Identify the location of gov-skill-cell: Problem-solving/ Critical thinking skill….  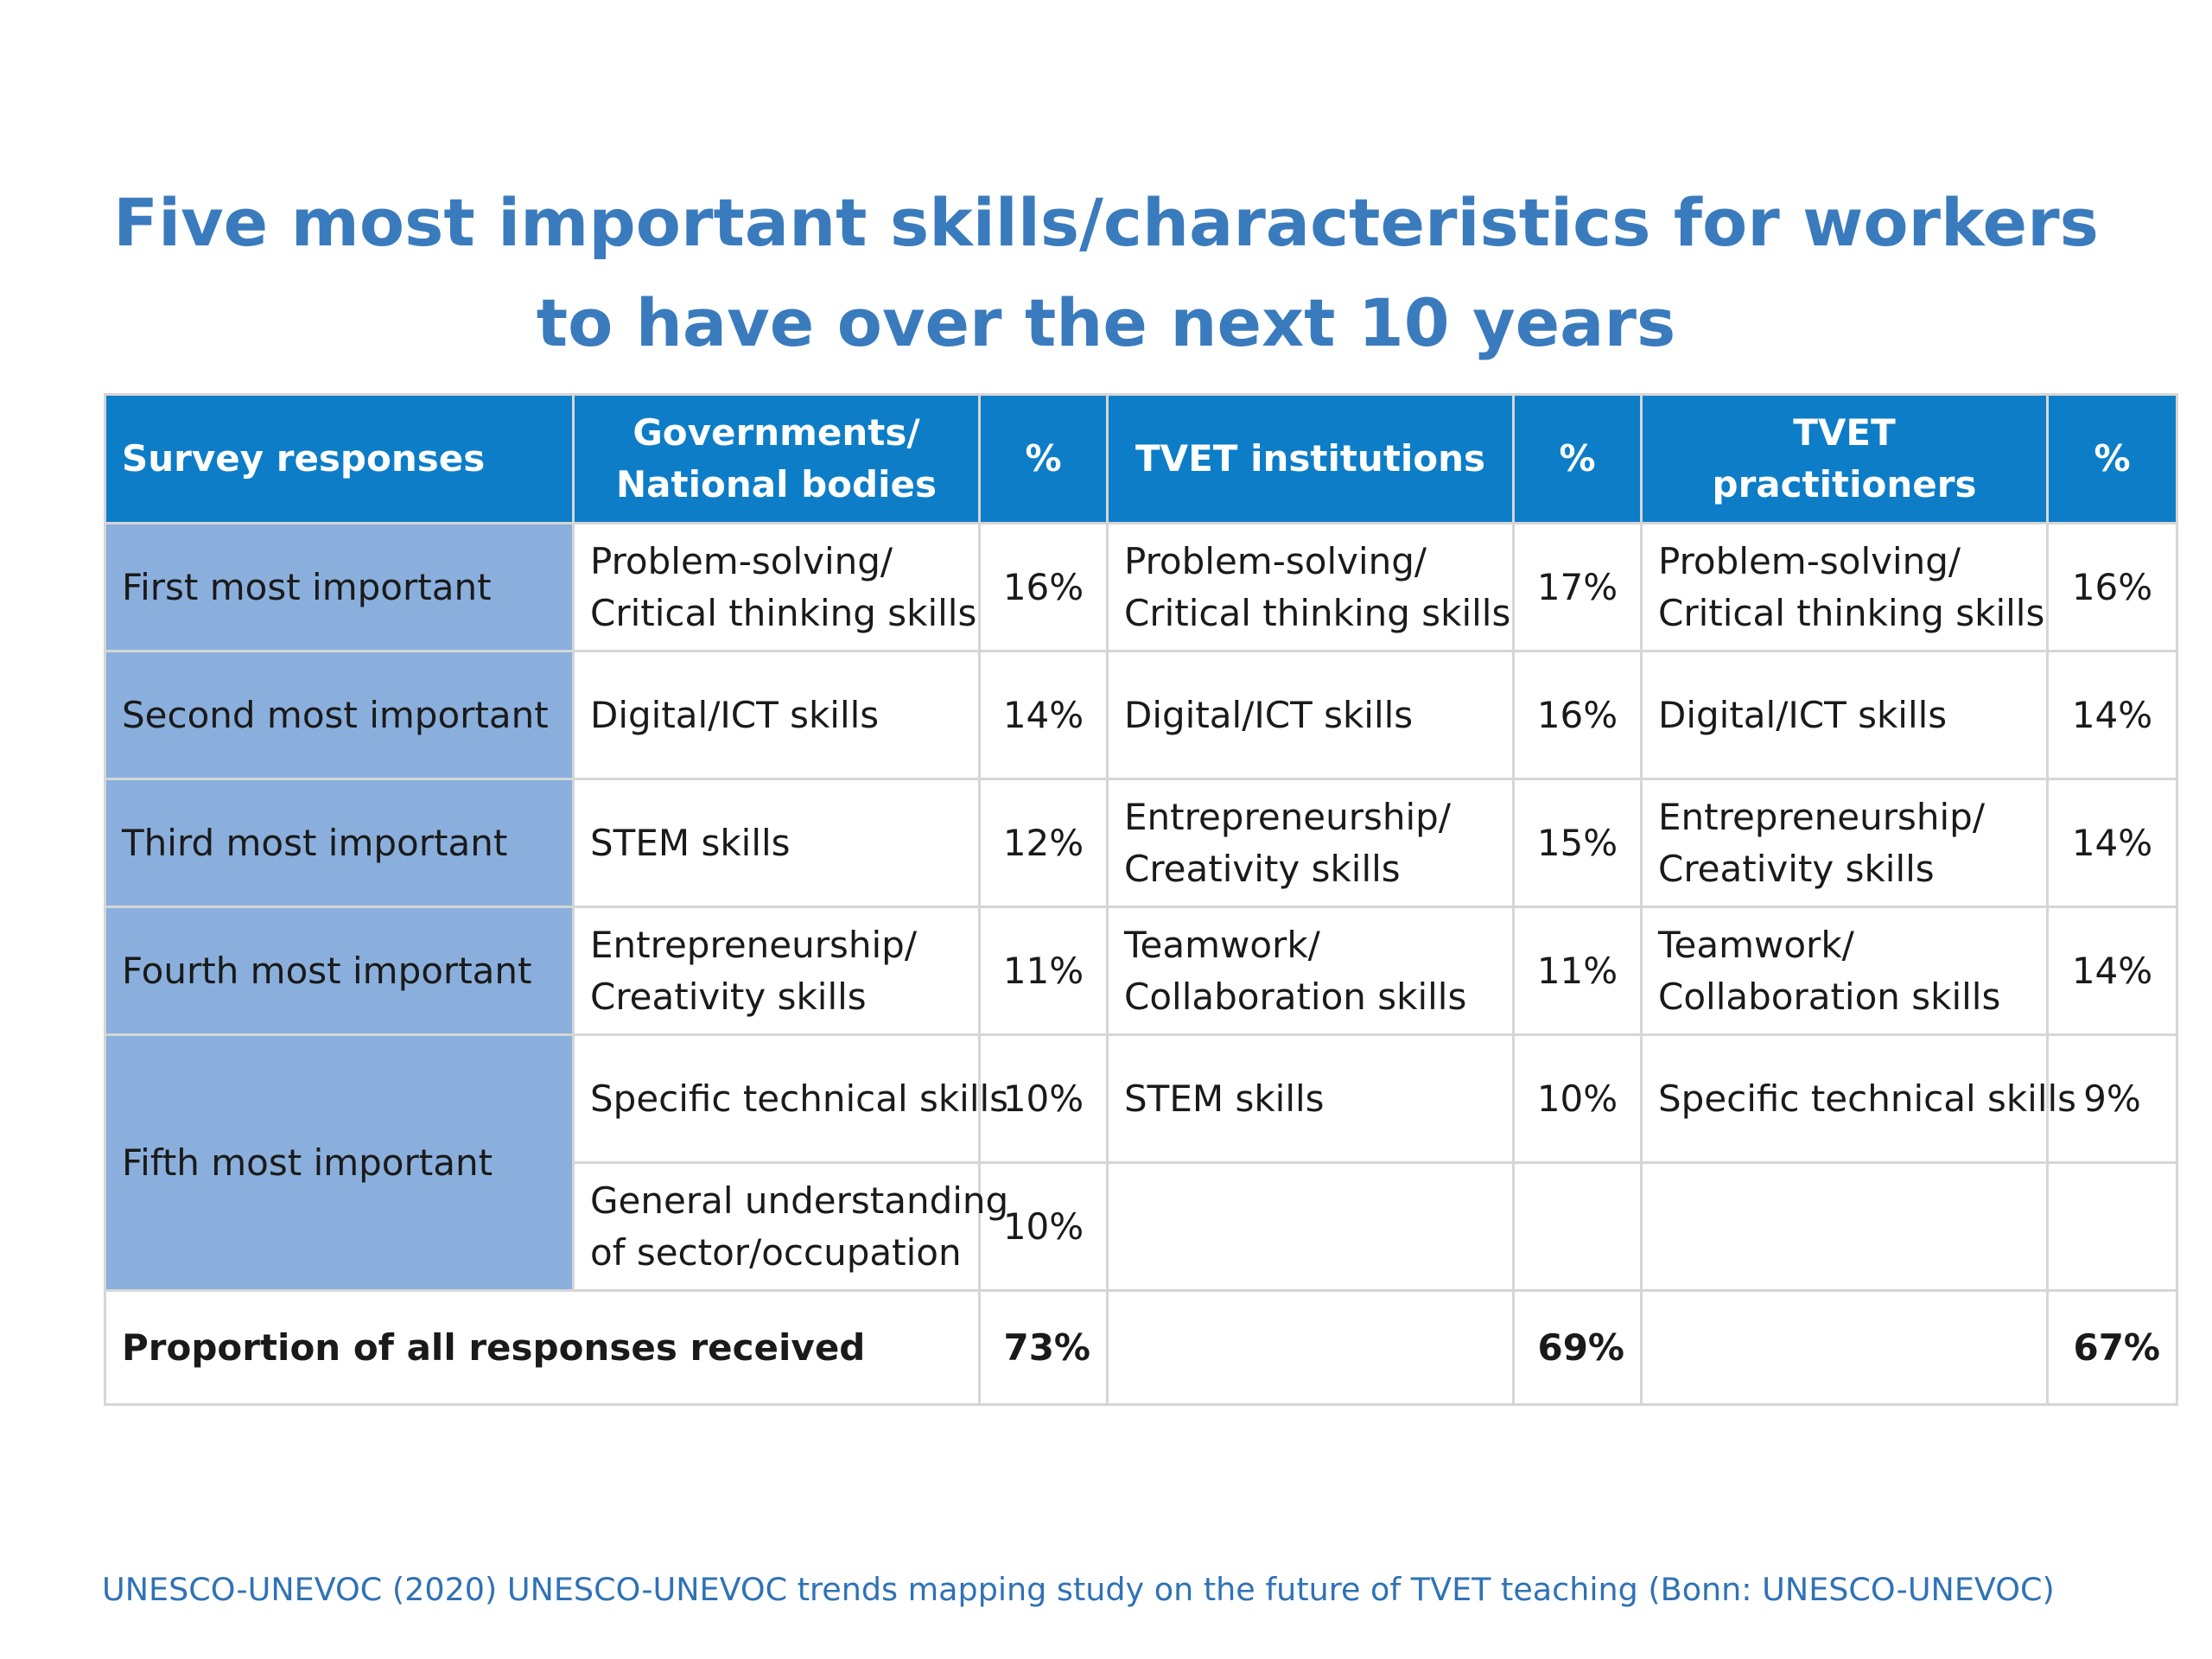
(776, 587).